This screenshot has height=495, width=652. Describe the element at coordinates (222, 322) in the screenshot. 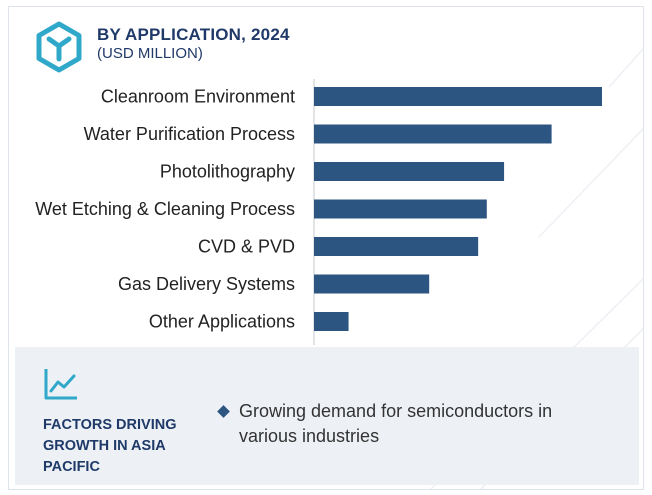

I see `category-label-6: Other Applications` at that location.